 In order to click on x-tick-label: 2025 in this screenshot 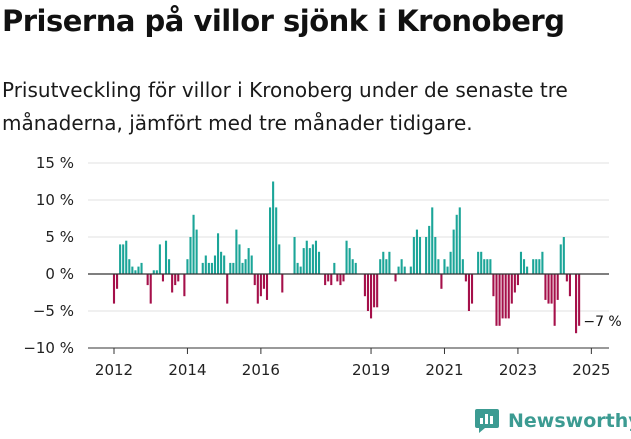, I will do `click(591, 370)`.